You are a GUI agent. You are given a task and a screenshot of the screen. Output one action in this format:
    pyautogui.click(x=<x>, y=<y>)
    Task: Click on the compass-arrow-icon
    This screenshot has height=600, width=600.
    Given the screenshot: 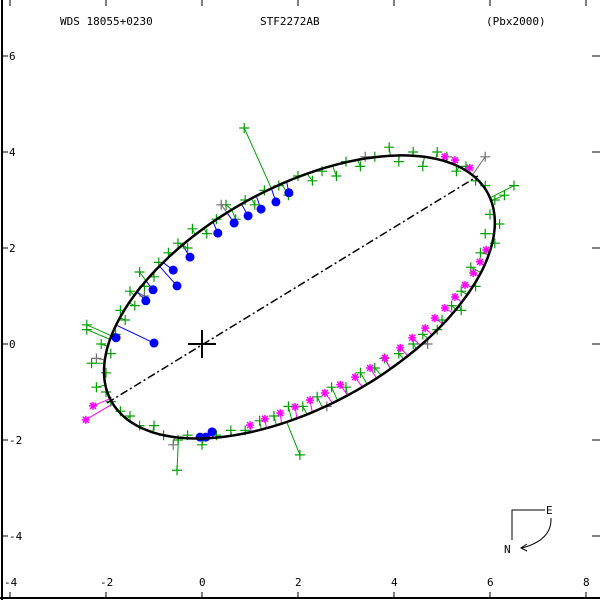 What is the action you would take?
    pyautogui.click(x=536, y=533)
    